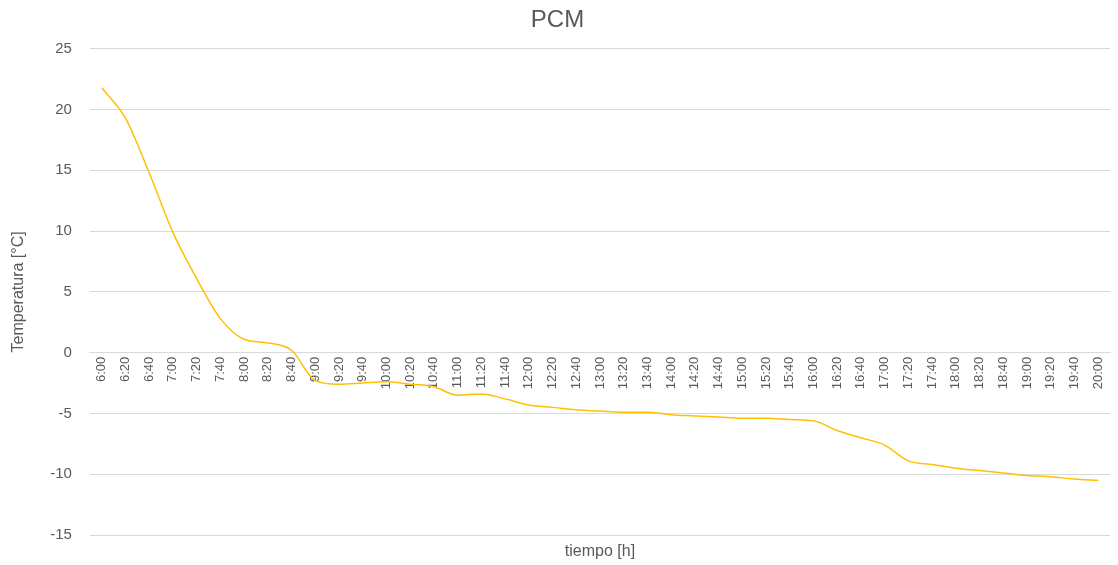 The height and width of the screenshot is (565, 1118). I want to click on x-tick-label: 9:00, so click(314, 369).